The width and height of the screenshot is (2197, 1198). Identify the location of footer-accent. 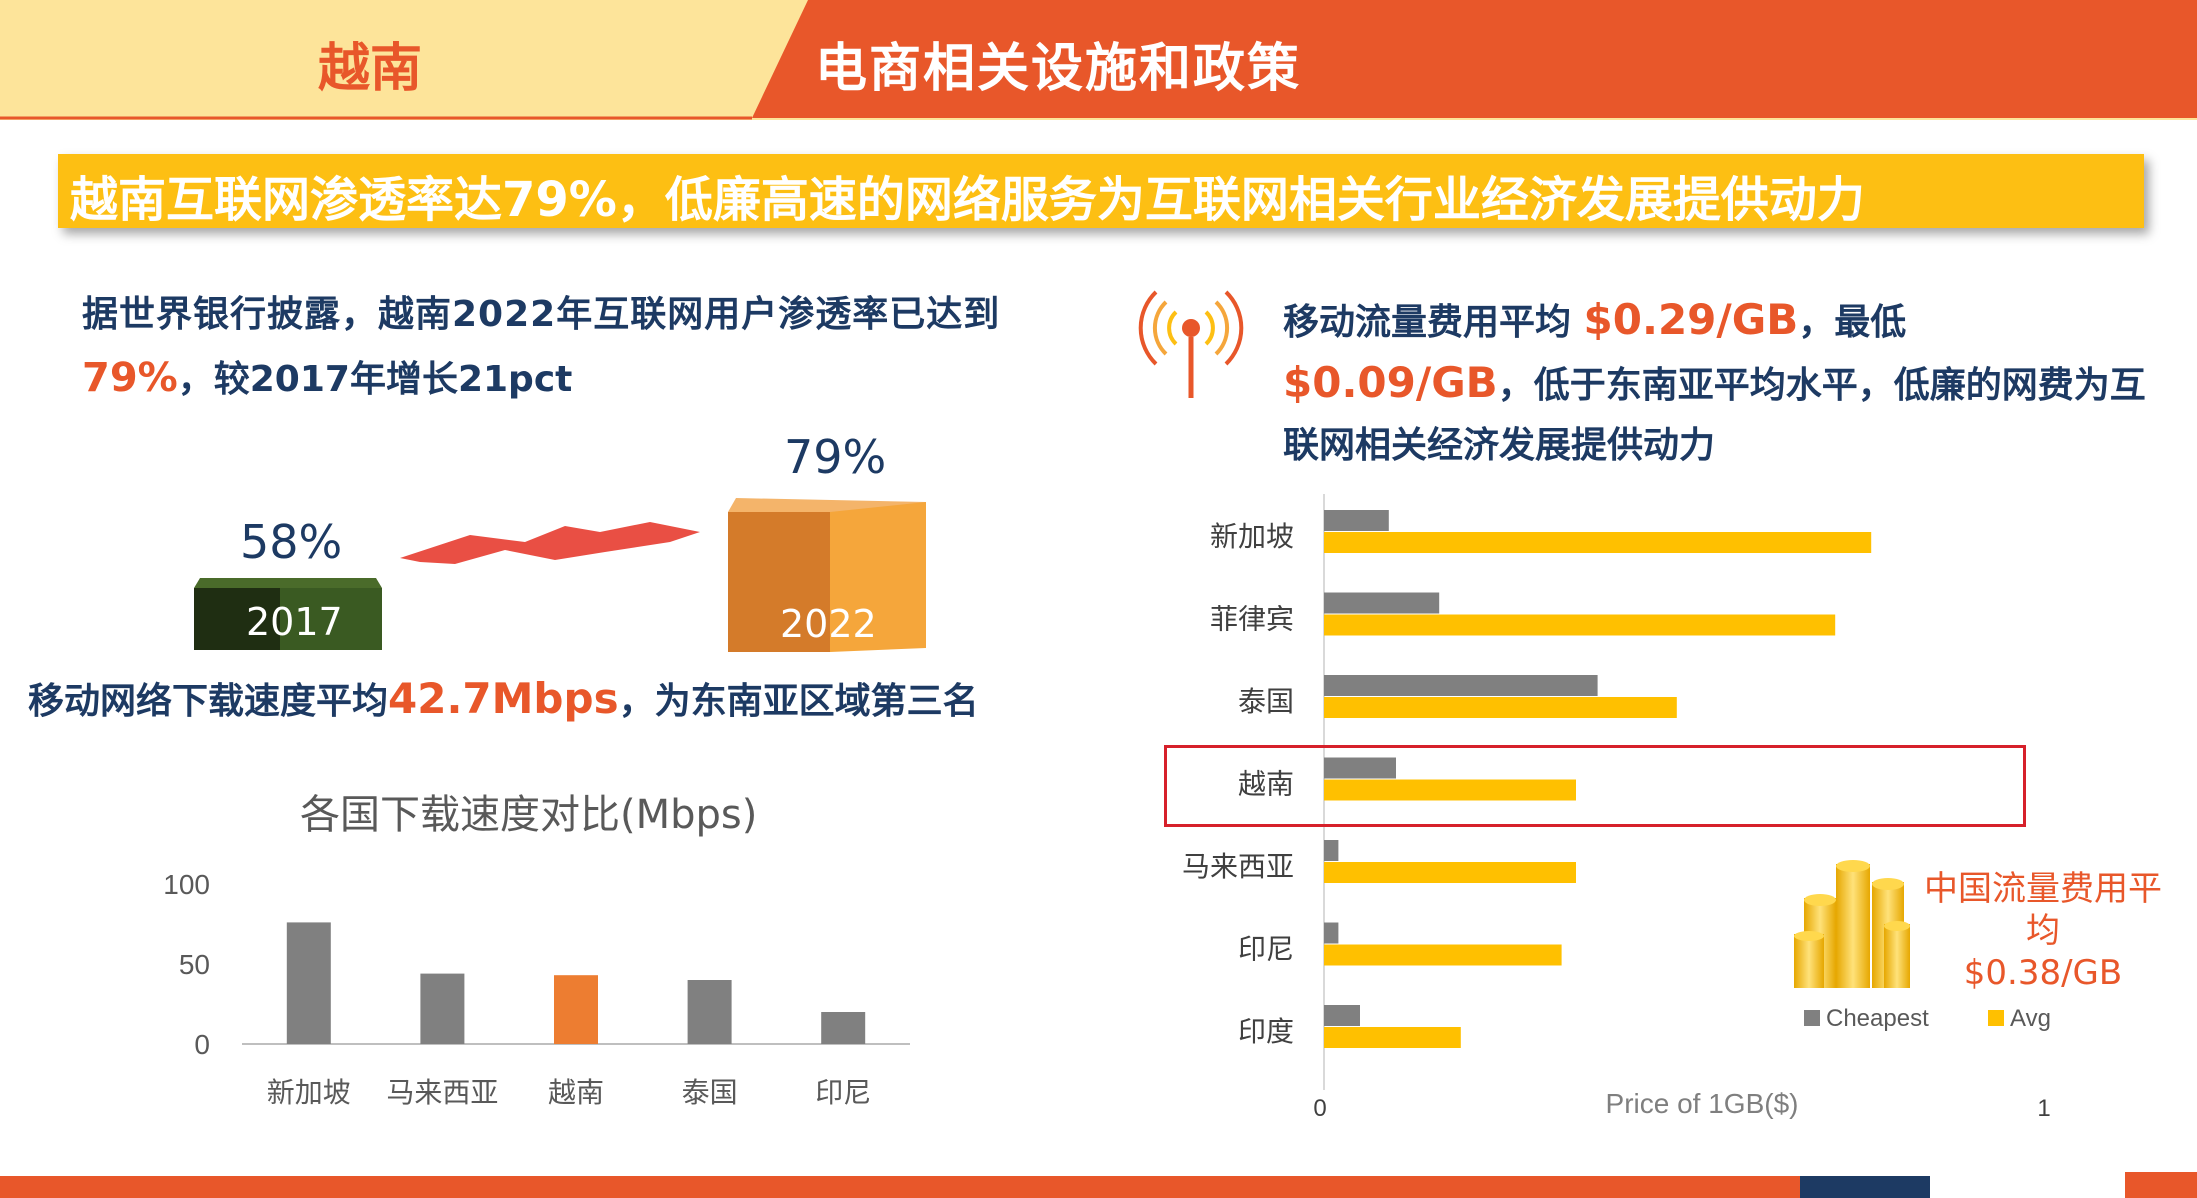
(1865, 1187).